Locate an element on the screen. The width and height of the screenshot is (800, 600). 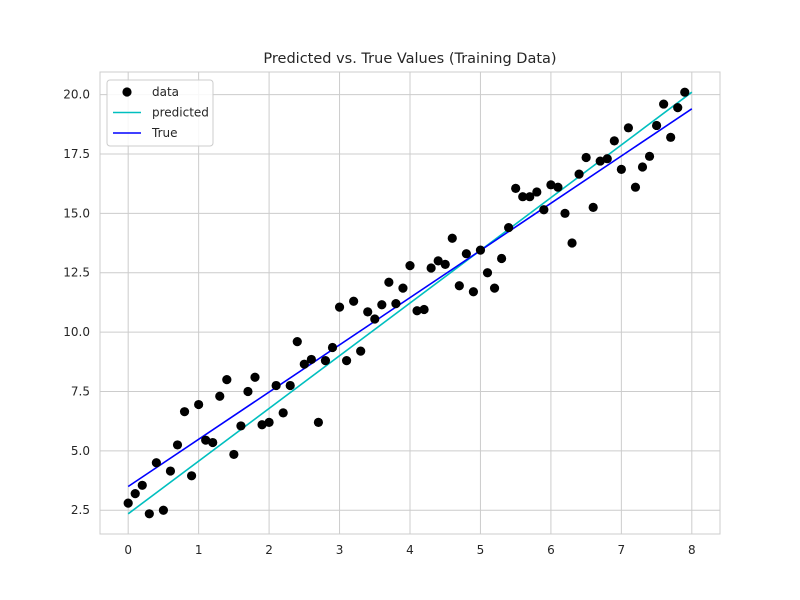
y-tick-label: 7.5 is located at coordinates (80, 391).